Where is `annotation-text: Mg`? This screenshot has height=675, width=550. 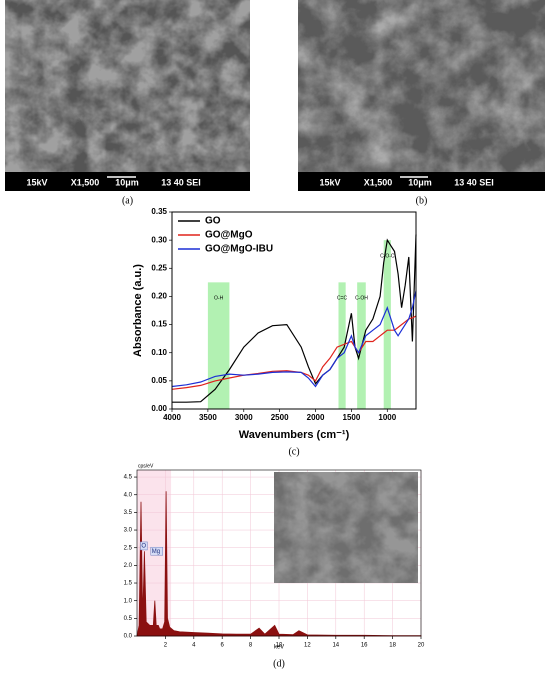
annotation-text: Mg is located at coordinates (156, 552).